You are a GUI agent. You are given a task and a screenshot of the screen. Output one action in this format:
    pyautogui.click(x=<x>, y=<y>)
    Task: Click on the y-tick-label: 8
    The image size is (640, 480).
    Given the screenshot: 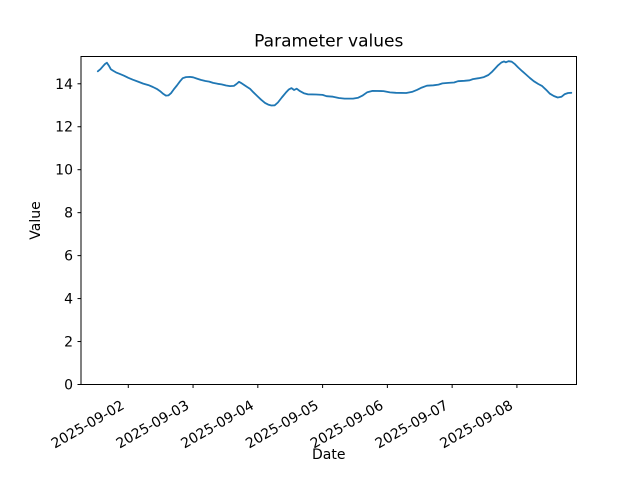 What is the action you would take?
    pyautogui.click(x=68, y=214)
    